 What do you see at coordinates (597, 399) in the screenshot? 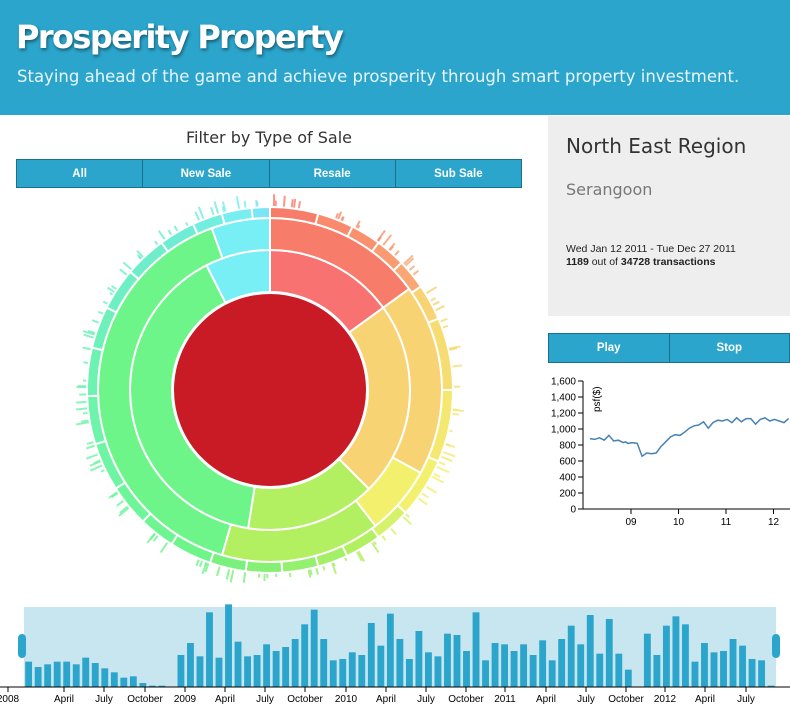
I see `line-y-axis-label: psf($)` at bounding box center [597, 399].